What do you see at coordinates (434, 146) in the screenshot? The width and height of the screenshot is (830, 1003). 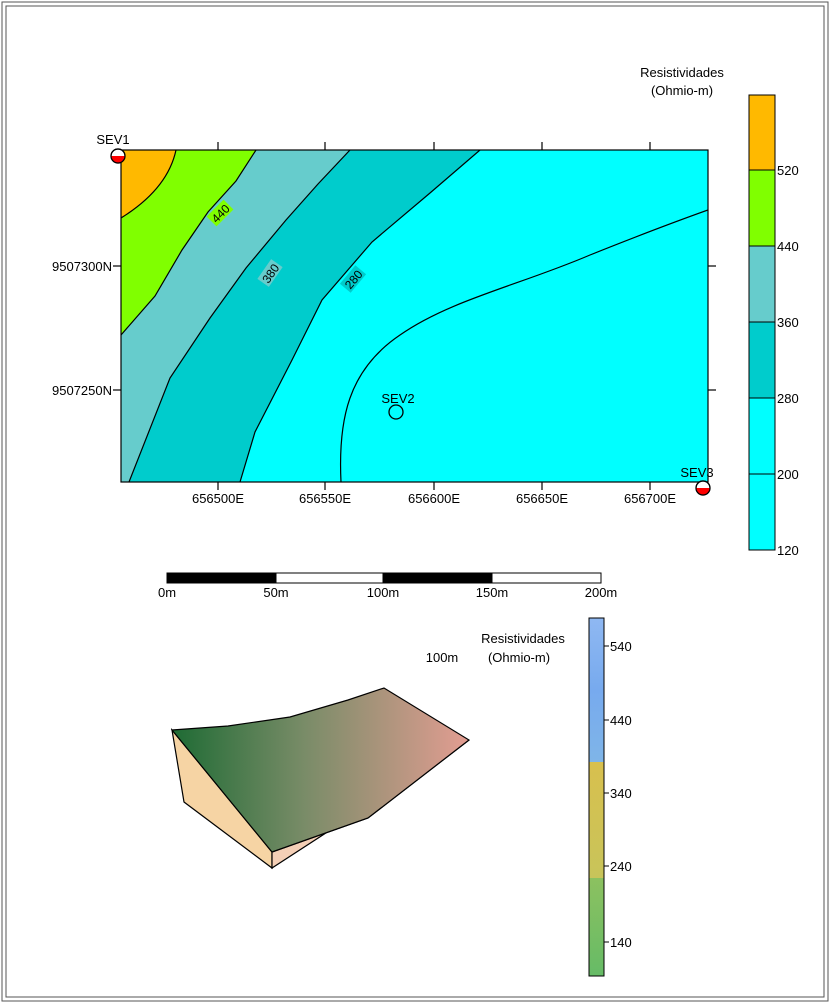 I see `top-ticks` at bounding box center [434, 146].